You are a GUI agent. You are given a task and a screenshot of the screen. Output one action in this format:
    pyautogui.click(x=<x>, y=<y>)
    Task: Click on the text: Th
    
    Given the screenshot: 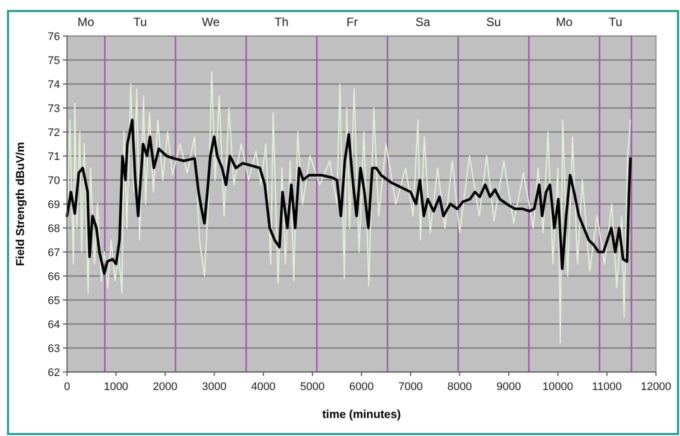 What is the action you would take?
    pyautogui.click(x=281, y=22)
    